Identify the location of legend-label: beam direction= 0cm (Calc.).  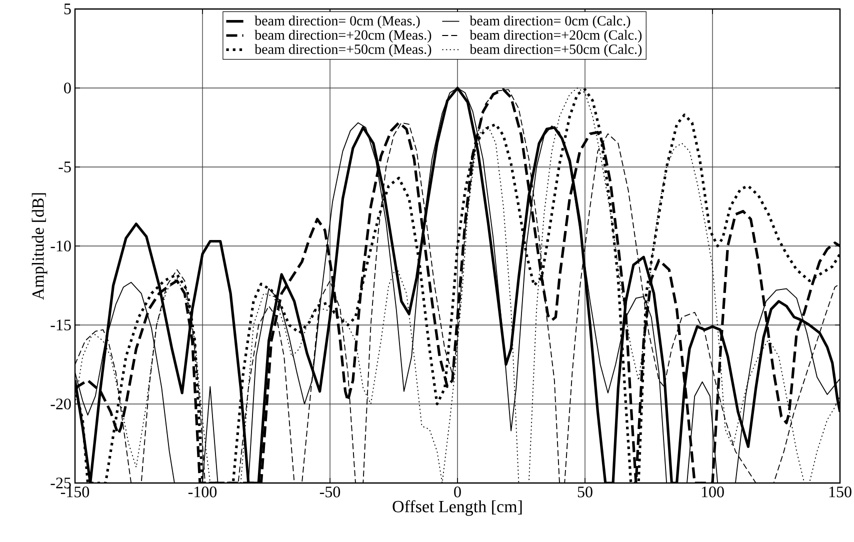
(550, 22).